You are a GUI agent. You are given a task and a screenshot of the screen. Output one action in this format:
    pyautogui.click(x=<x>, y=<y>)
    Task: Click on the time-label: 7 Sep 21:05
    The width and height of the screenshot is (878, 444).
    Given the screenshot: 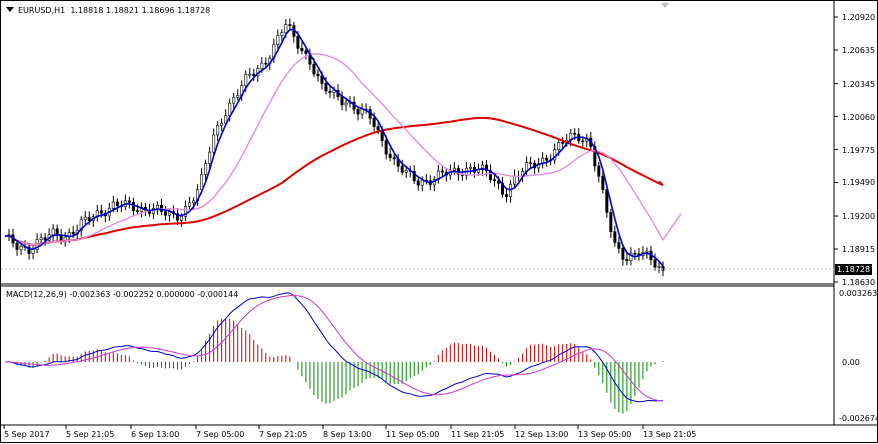 What is the action you would take?
    pyautogui.click(x=283, y=434)
    